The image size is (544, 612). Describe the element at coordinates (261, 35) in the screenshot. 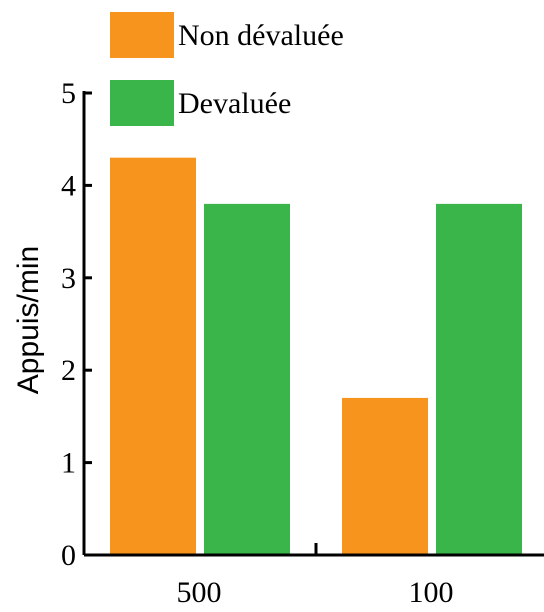

I see `legend-label-non-devaluee: Non dévaluée` at that location.